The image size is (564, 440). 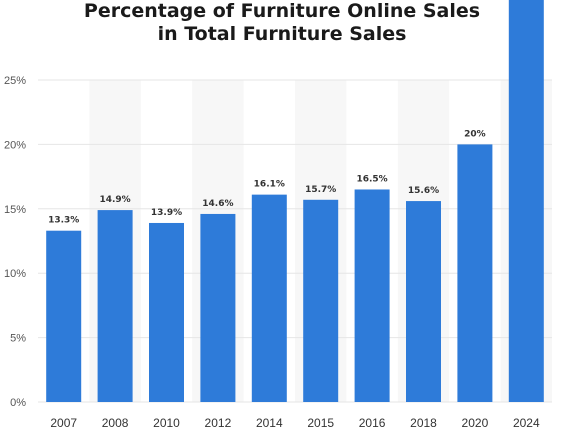 What do you see at coordinates (166, 423) in the screenshot?
I see `x-tick-label: 2010` at bounding box center [166, 423].